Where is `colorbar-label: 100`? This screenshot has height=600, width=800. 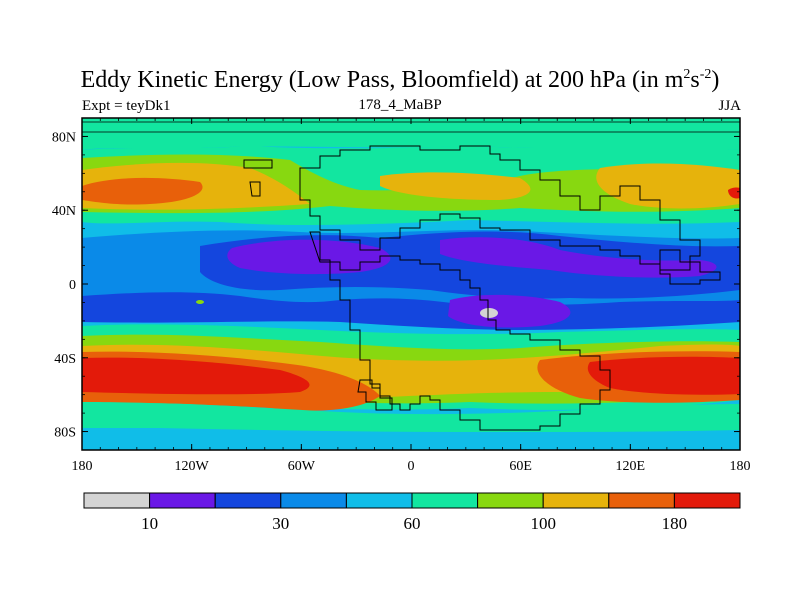 colorbar-label: 100 is located at coordinates (543, 523).